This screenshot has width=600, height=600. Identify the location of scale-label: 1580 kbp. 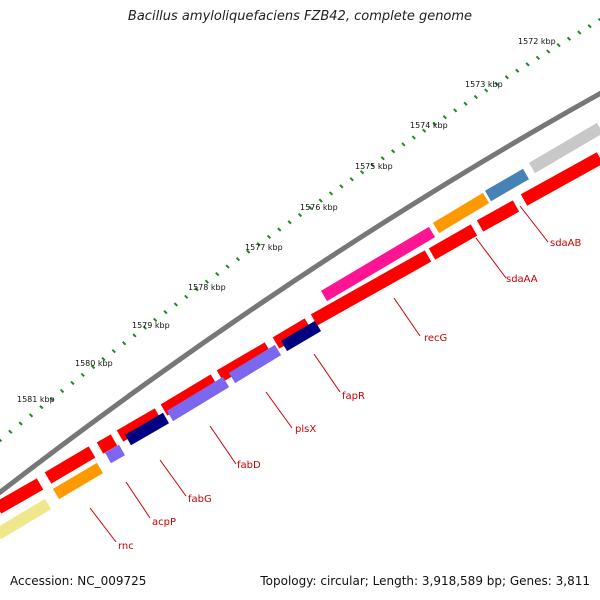
(94, 363).